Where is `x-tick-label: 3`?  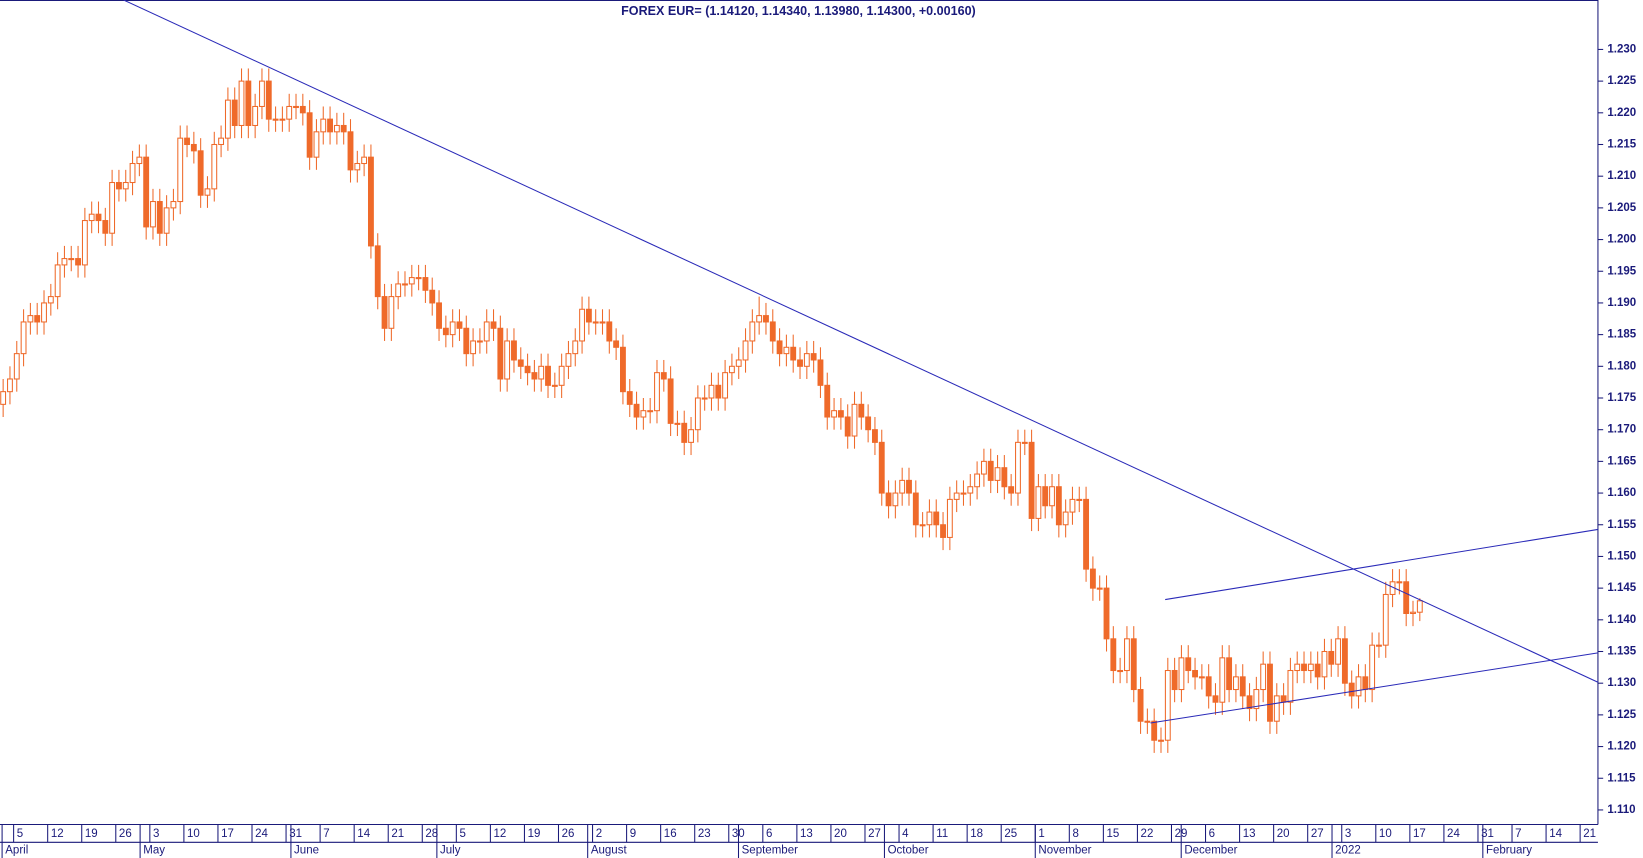
x-tick-label: 3 is located at coordinates (1348, 834).